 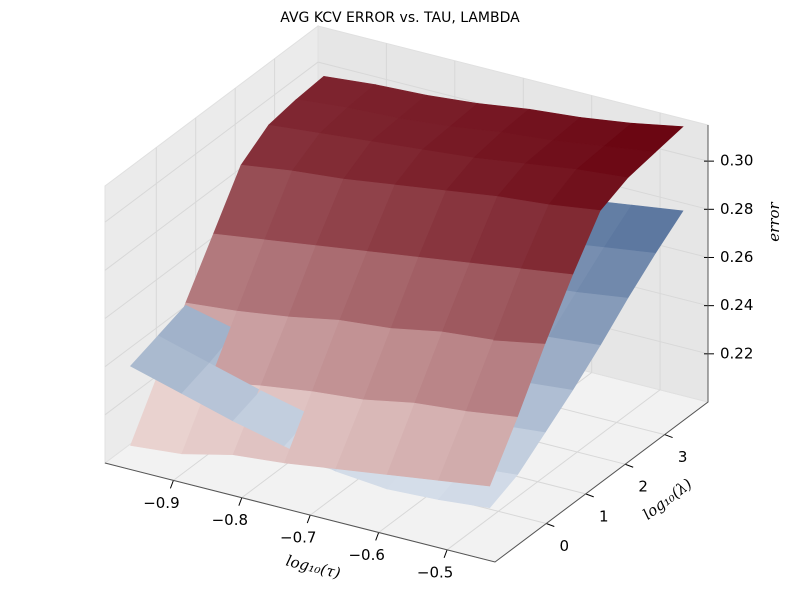 I want to click on x-tick-label: −0.6, so click(x=366, y=555).